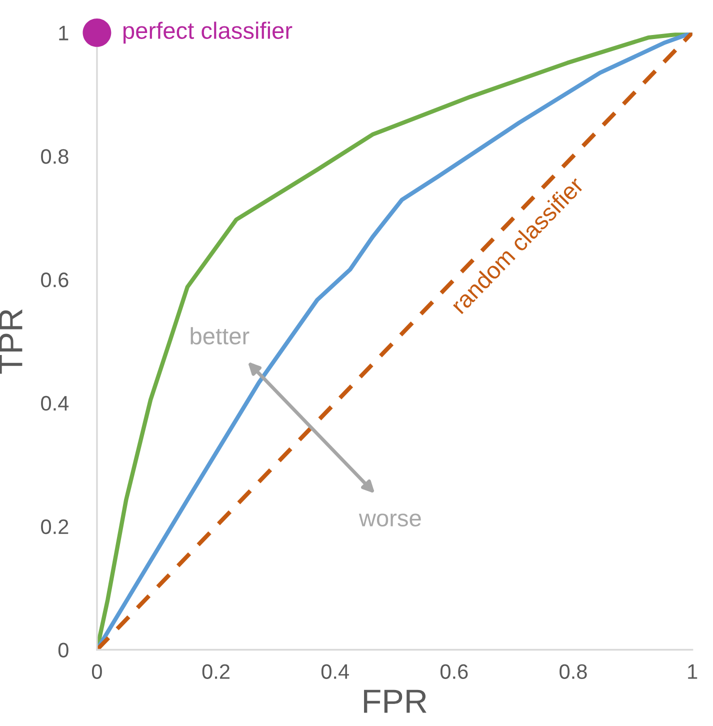  What do you see at coordinates (454, 671) in the screenshot?
I see `x-tick-label: 0.6` at bounding box center [454, 671].